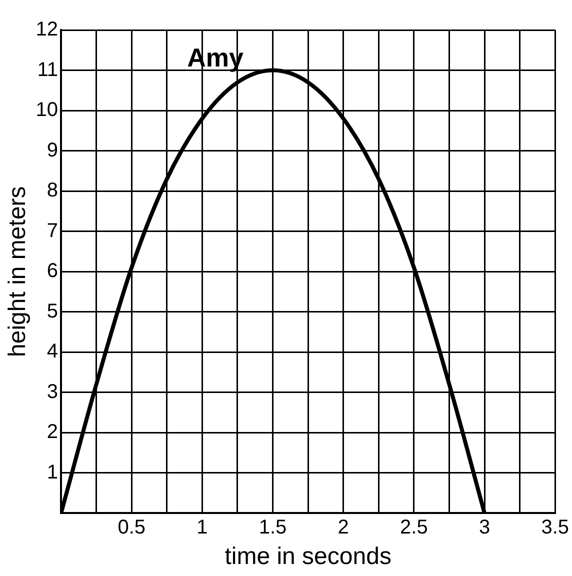  I want to click on y-tick-label: 5, so click(52, 311).